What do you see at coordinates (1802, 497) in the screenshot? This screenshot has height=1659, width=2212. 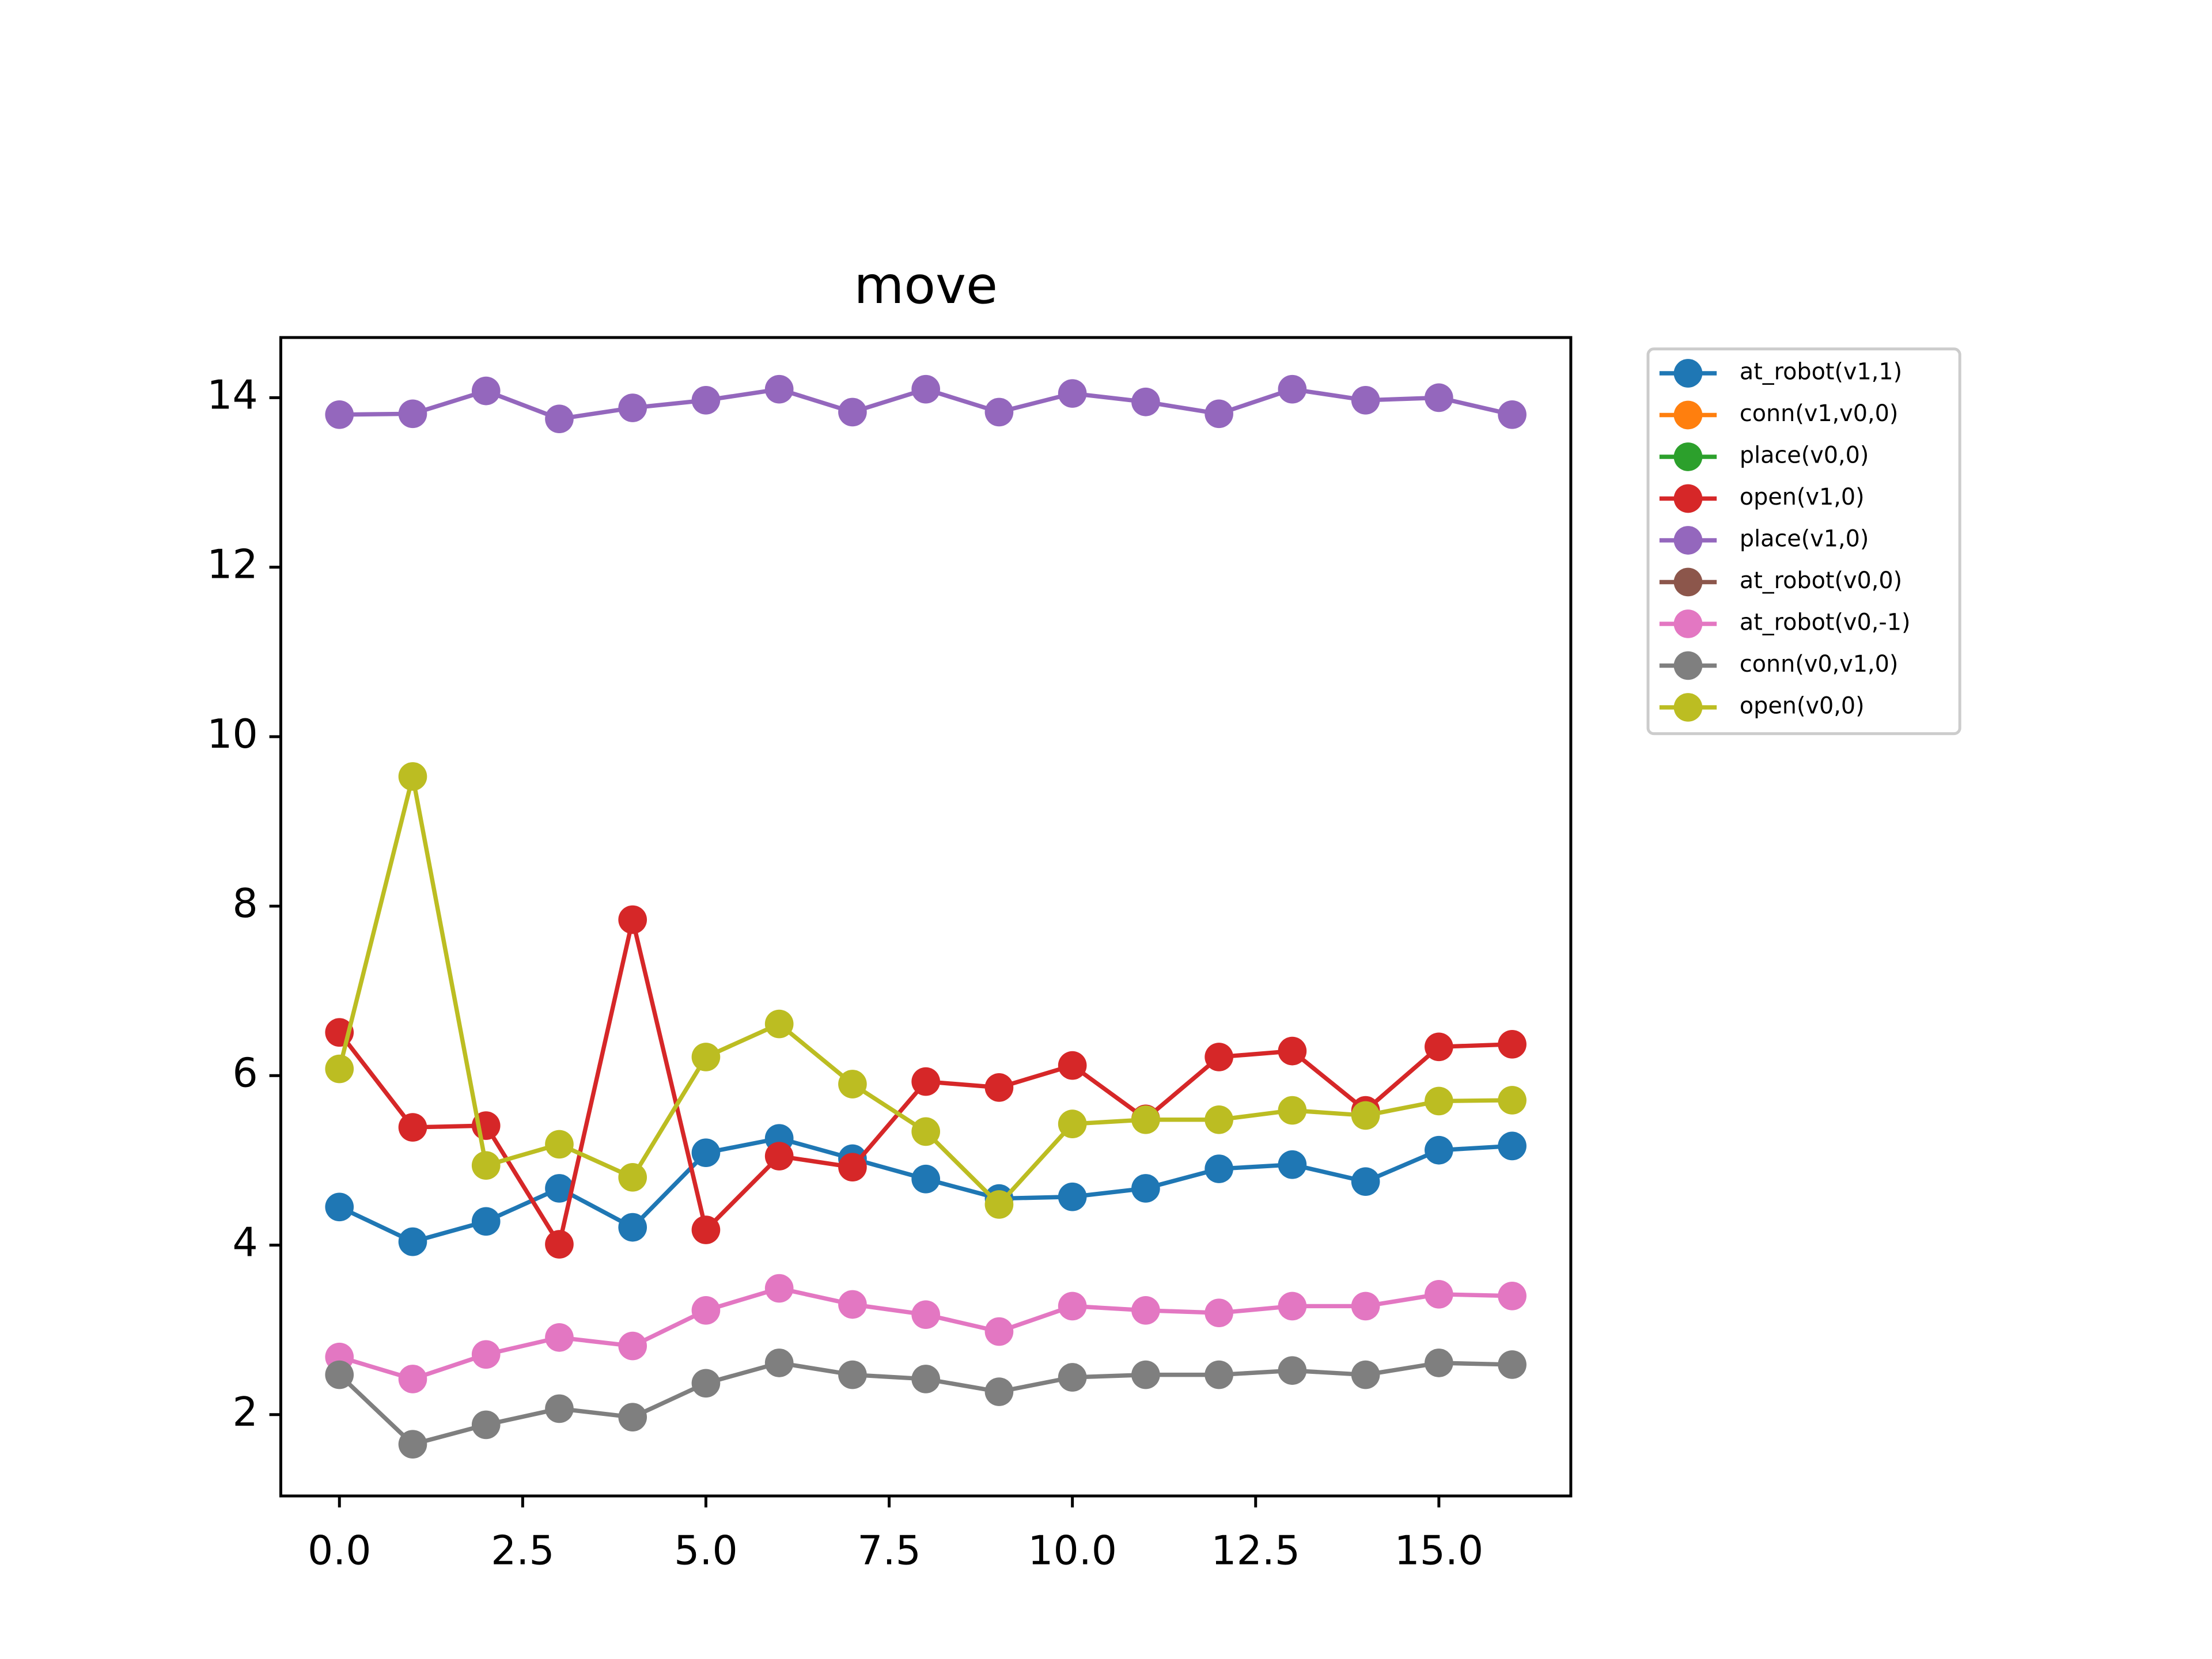 I see `legend-label: open(v1,0)` at bounding box center [1802, 497].